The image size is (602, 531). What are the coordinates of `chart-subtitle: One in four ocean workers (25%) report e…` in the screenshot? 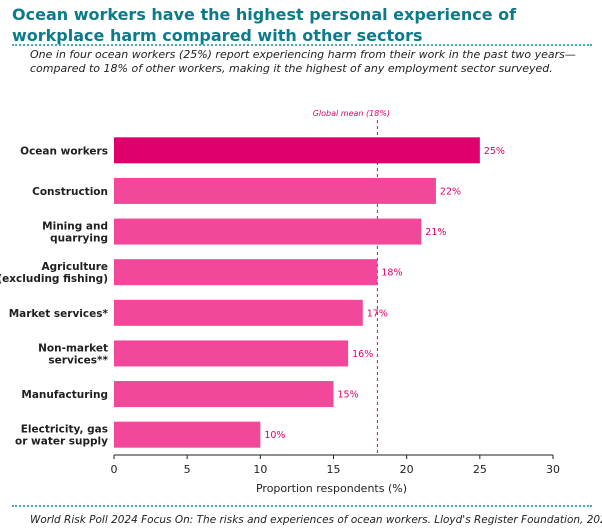 It's located at (303, 61).